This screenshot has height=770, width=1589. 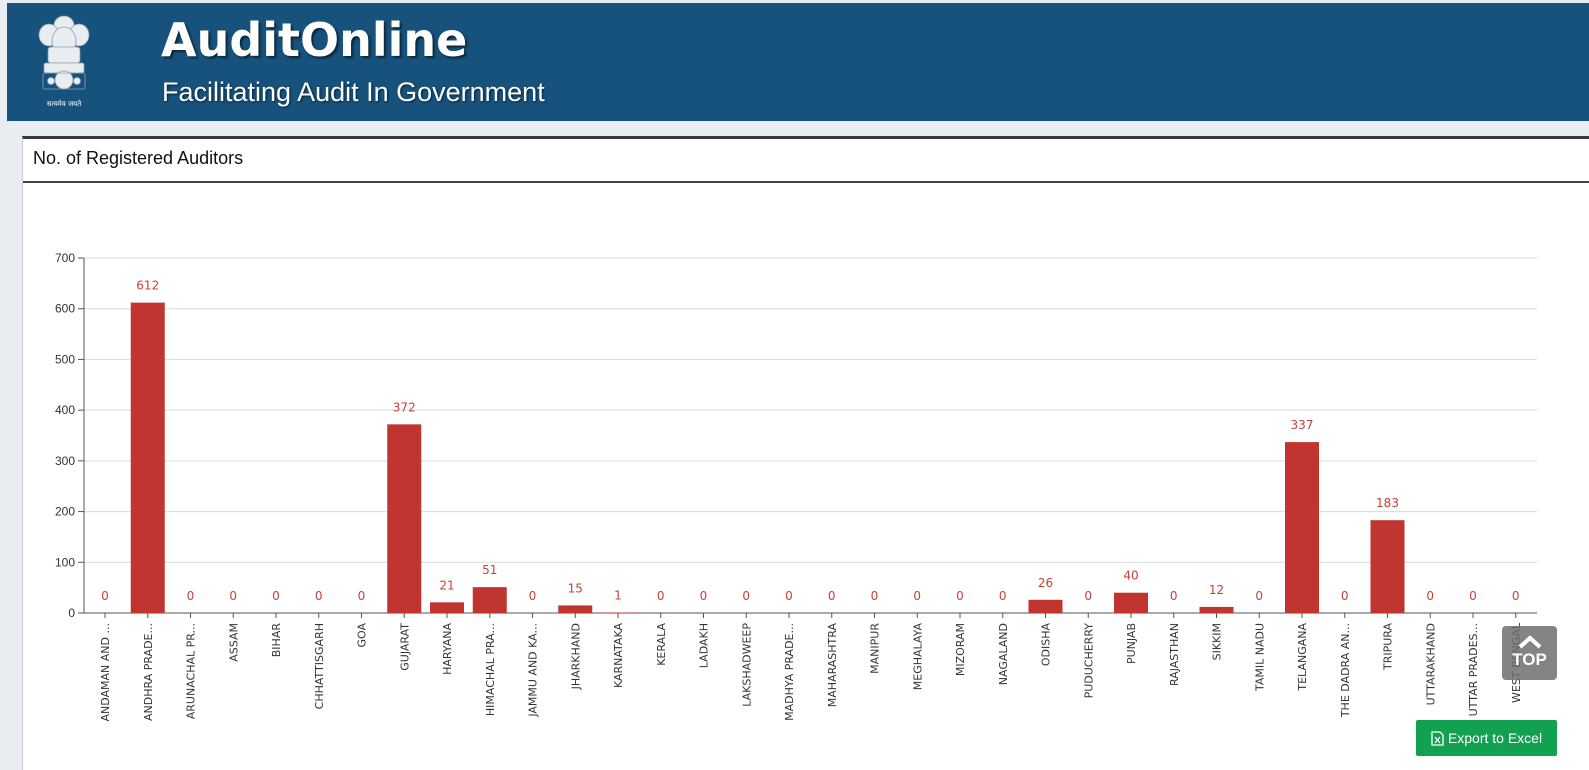 What do you see at coordinates (832, 665) in the screenshot?
I see `x-tick-label: MAHARASHTRA` at bounding box center [832, 665].